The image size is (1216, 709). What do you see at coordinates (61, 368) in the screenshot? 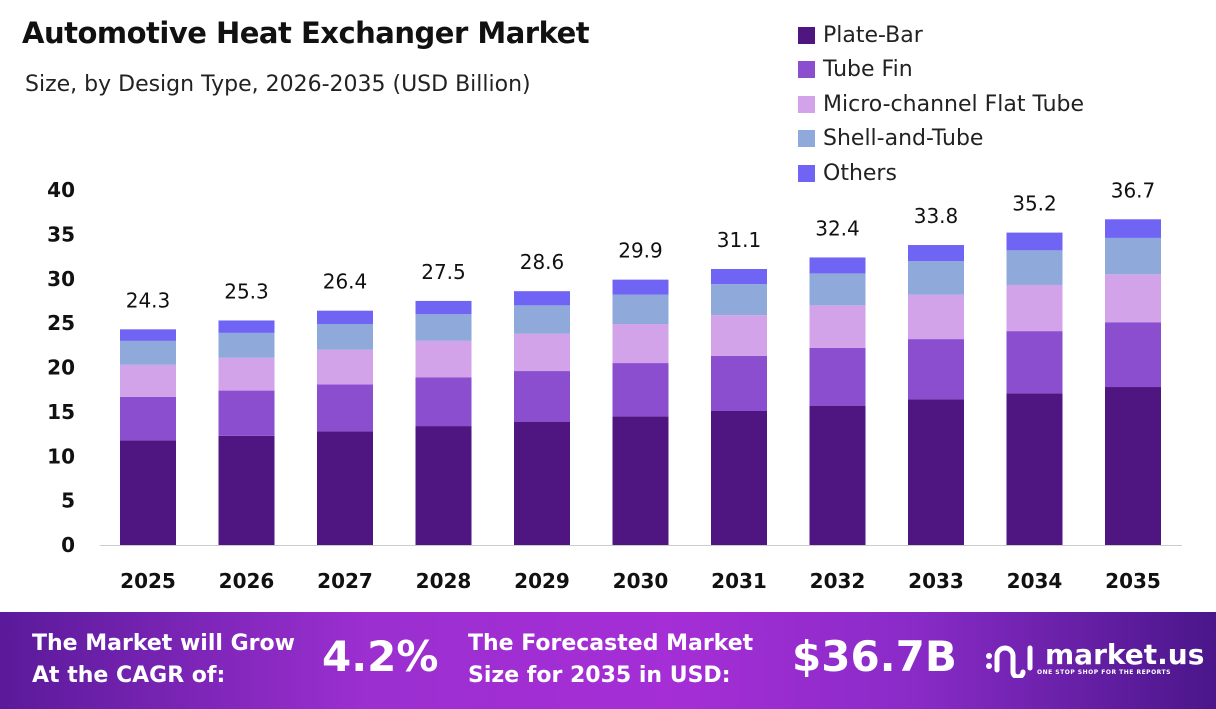
I see `y-tick-label: 20` at bounding box center [61, 368].